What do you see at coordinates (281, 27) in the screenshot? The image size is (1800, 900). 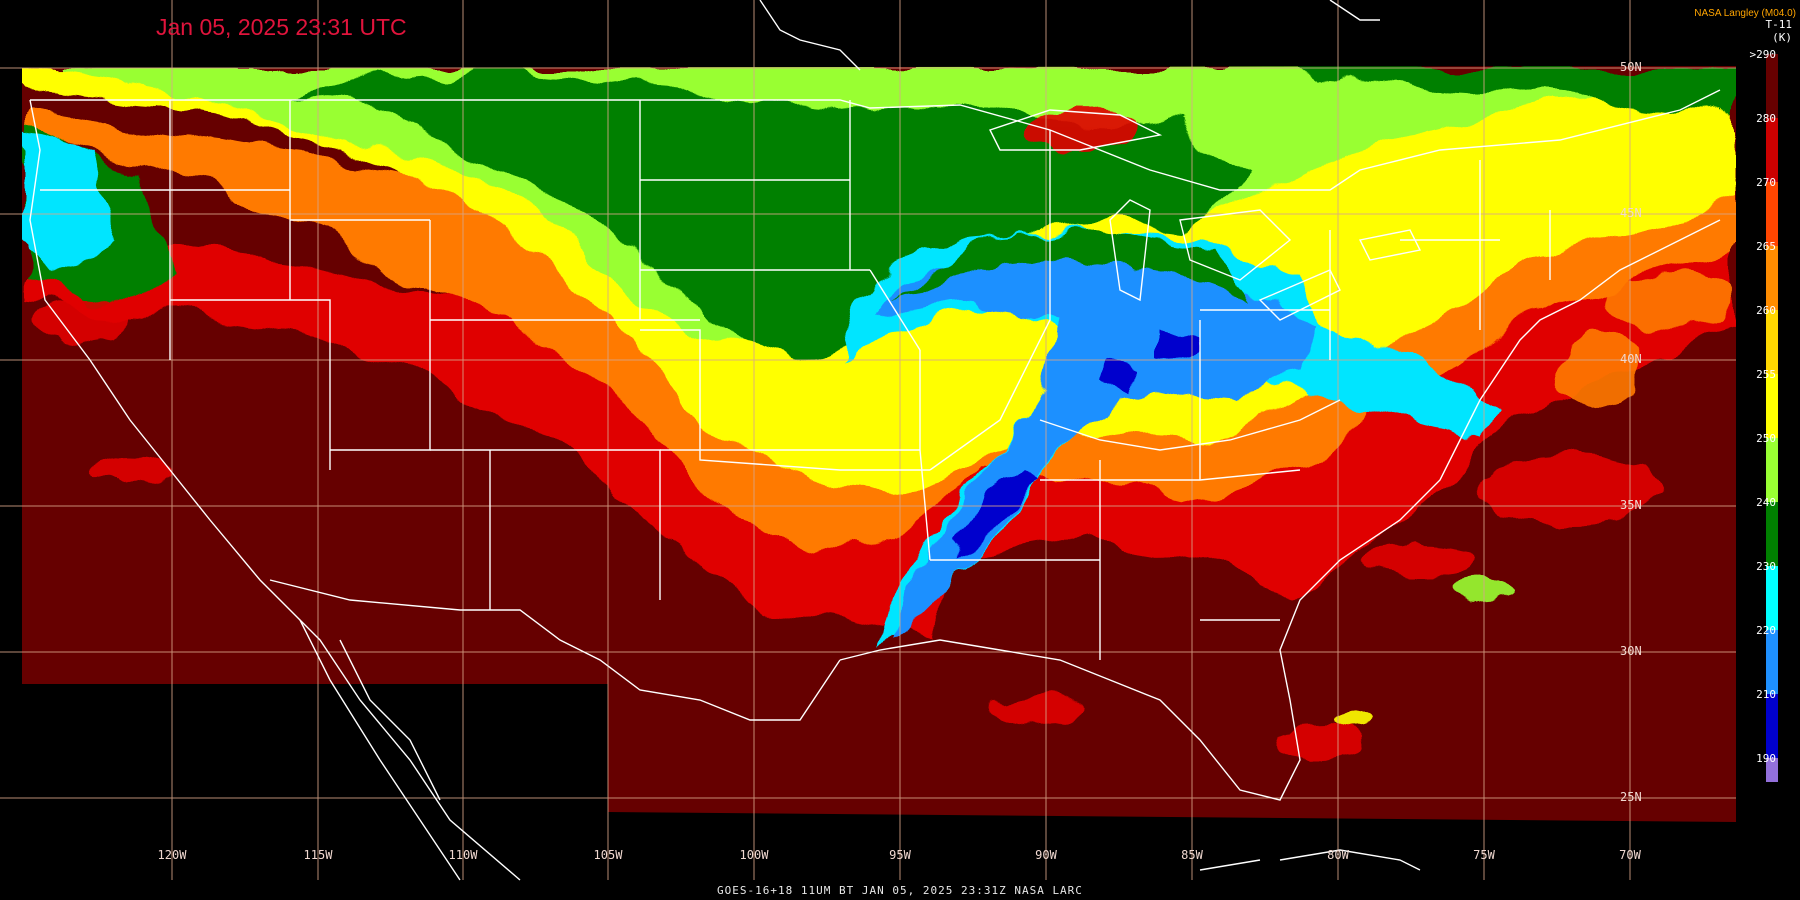 I see `timestamp-title: Jan 05, 2025 23:31 UTC` at bounding box center [281, 27].